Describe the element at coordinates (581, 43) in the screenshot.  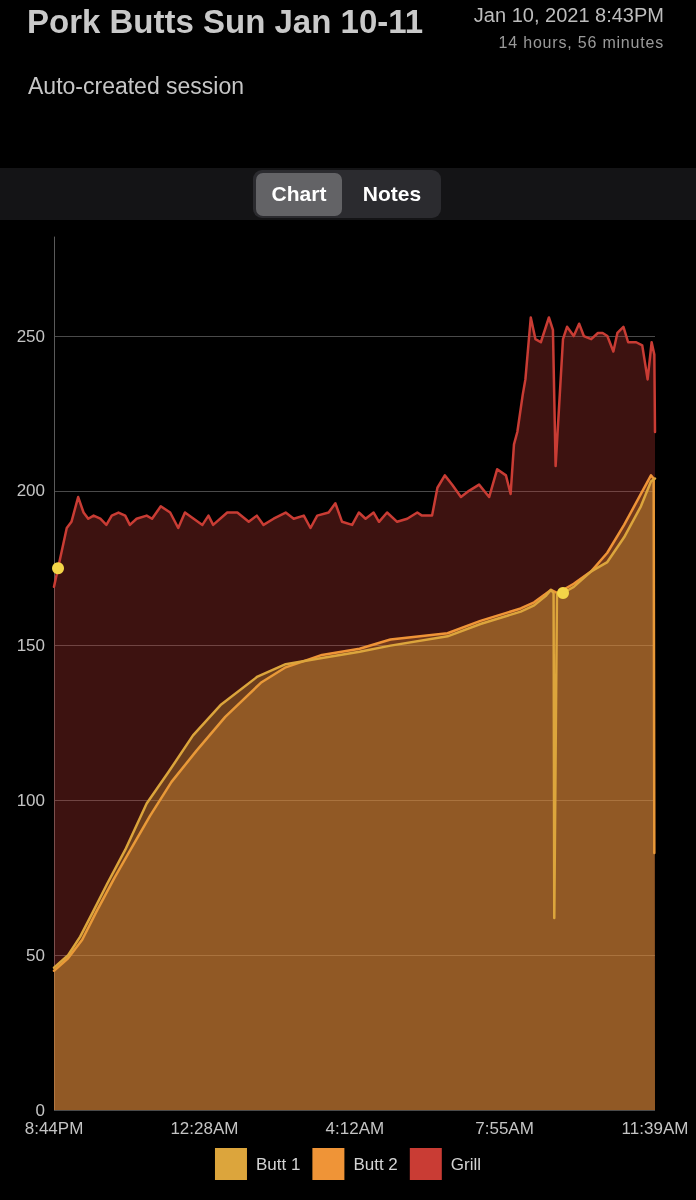
I see `text: 14 hours, 56 minutes` at that location.